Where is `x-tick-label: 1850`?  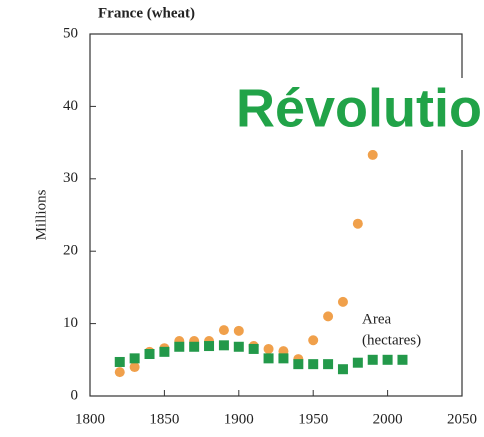
x-tick-label: 1850 is located at coordinates (164, 419).